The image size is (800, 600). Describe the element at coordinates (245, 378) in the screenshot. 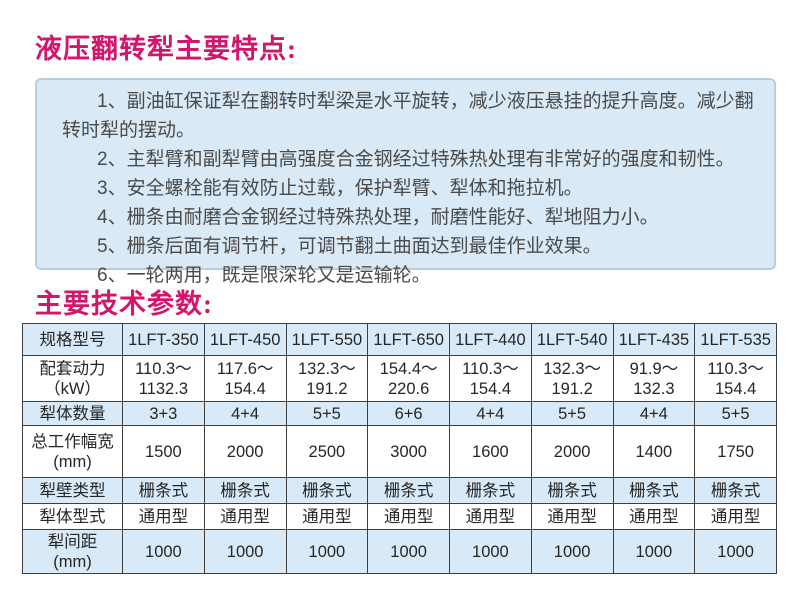

I see `spec-value-cell: 117.6～ 154.4` at that location.